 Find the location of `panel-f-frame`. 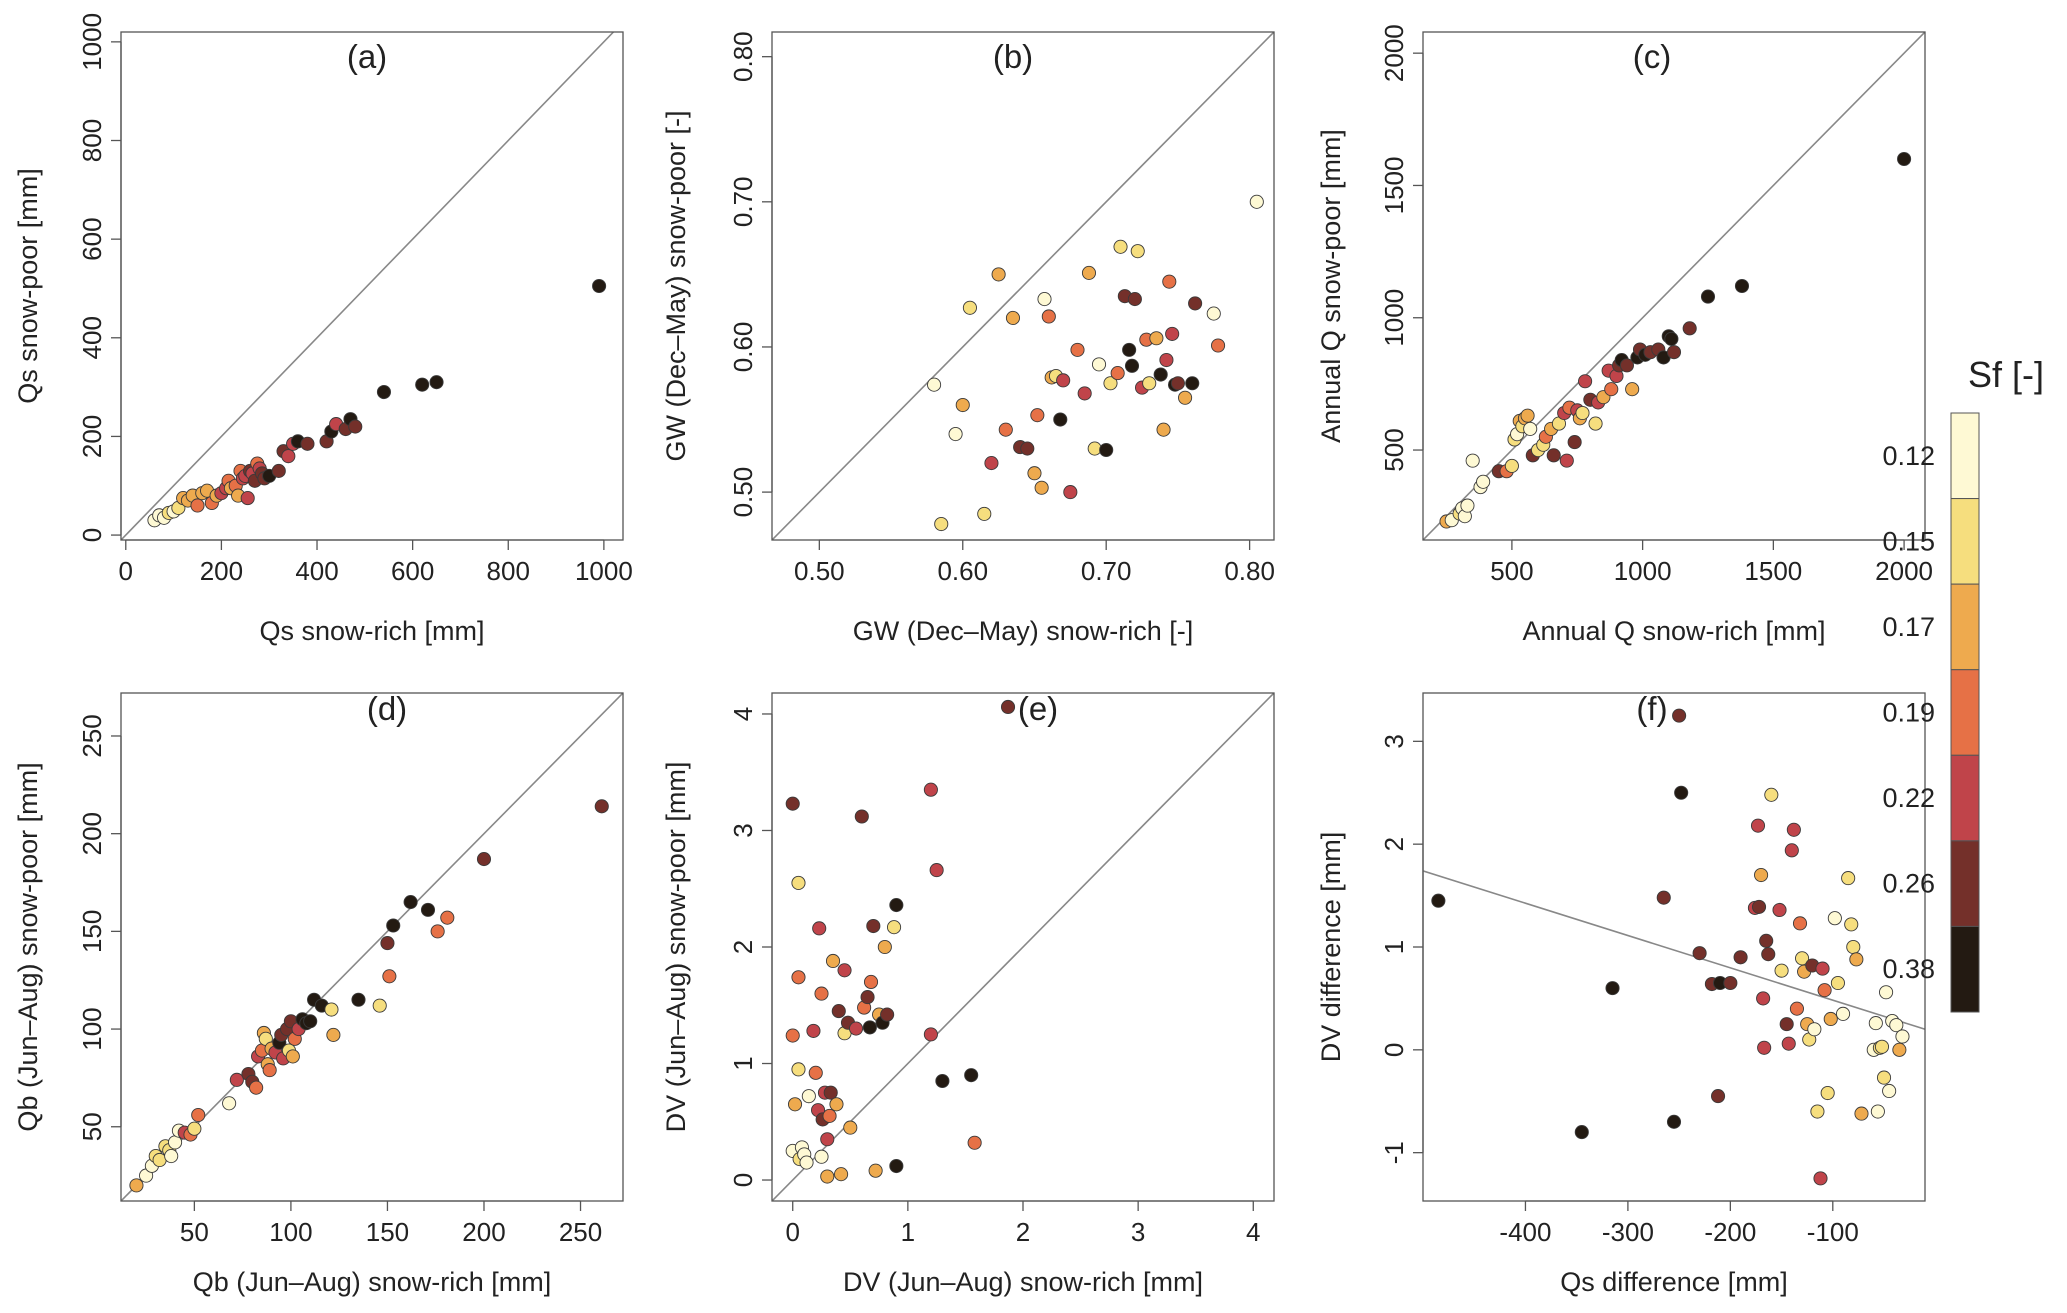

panel-f-frame is located at coordinates (1674, 947).